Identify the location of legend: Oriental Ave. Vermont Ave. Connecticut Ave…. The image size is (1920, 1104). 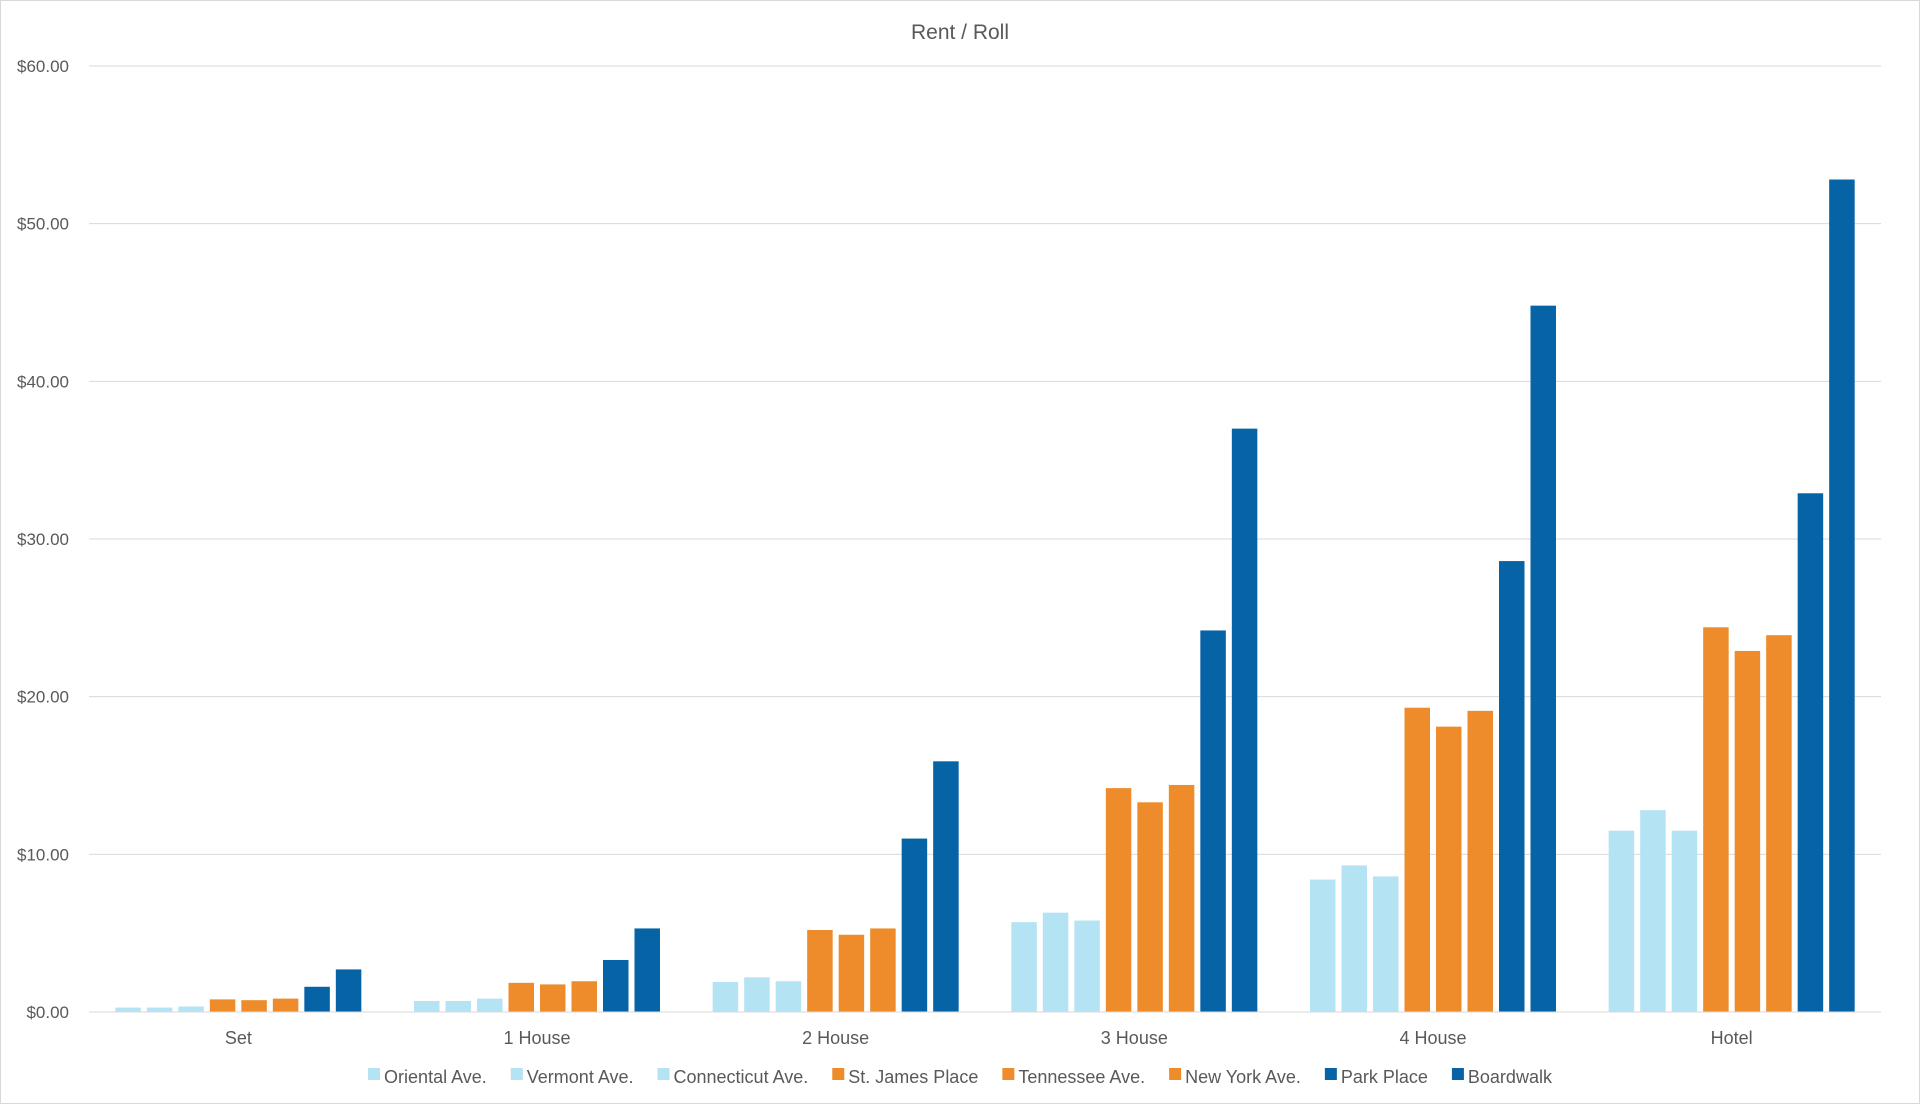
(960, 1077).